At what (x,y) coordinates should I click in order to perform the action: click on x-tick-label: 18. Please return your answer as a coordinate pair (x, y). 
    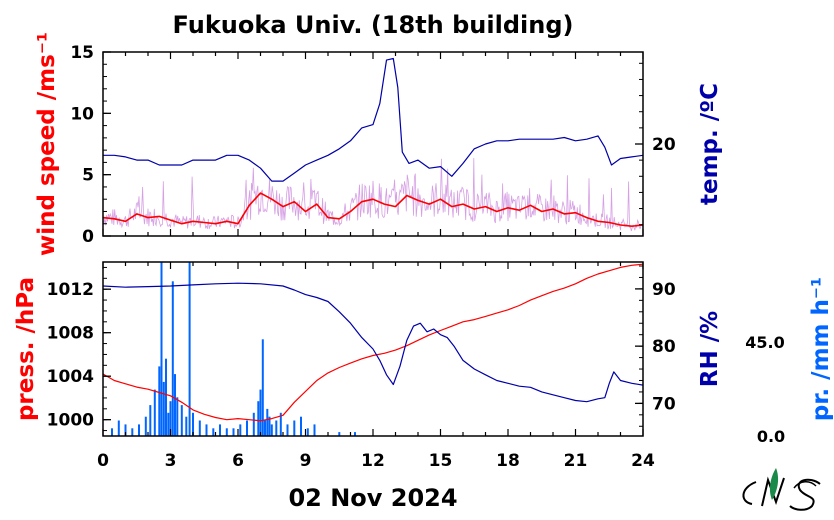
    Looking at the image, I should click on (508, 461).